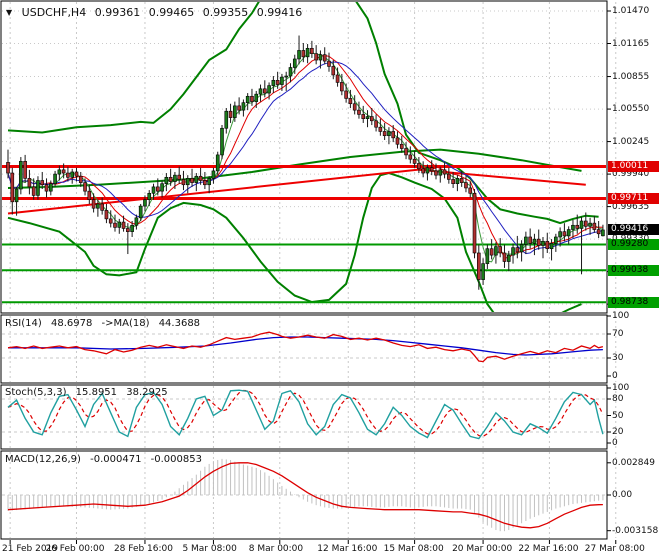 The image size is (660, 560). I want to click on stoch-name: Stoch(5,3,3), so click(36, 392).